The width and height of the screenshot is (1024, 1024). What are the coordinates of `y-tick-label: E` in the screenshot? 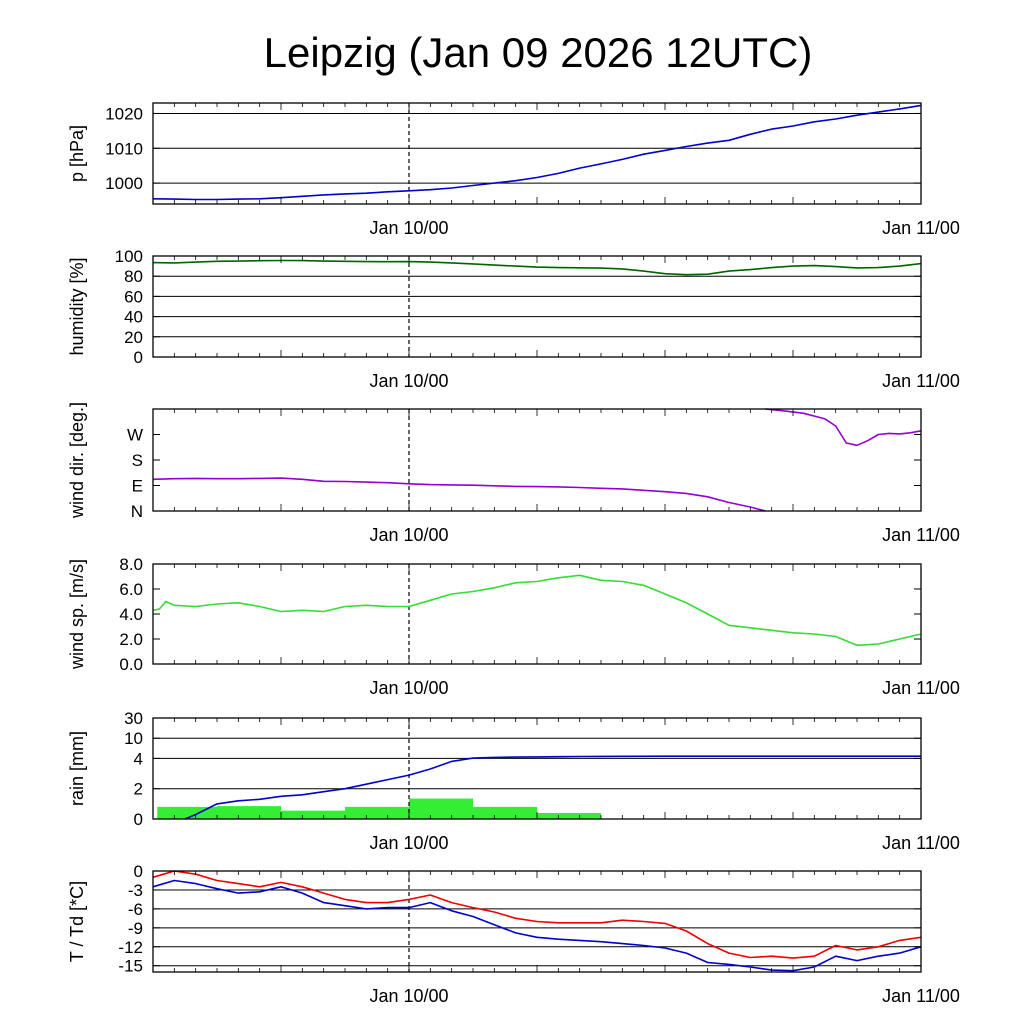 It's located at (137, 486).